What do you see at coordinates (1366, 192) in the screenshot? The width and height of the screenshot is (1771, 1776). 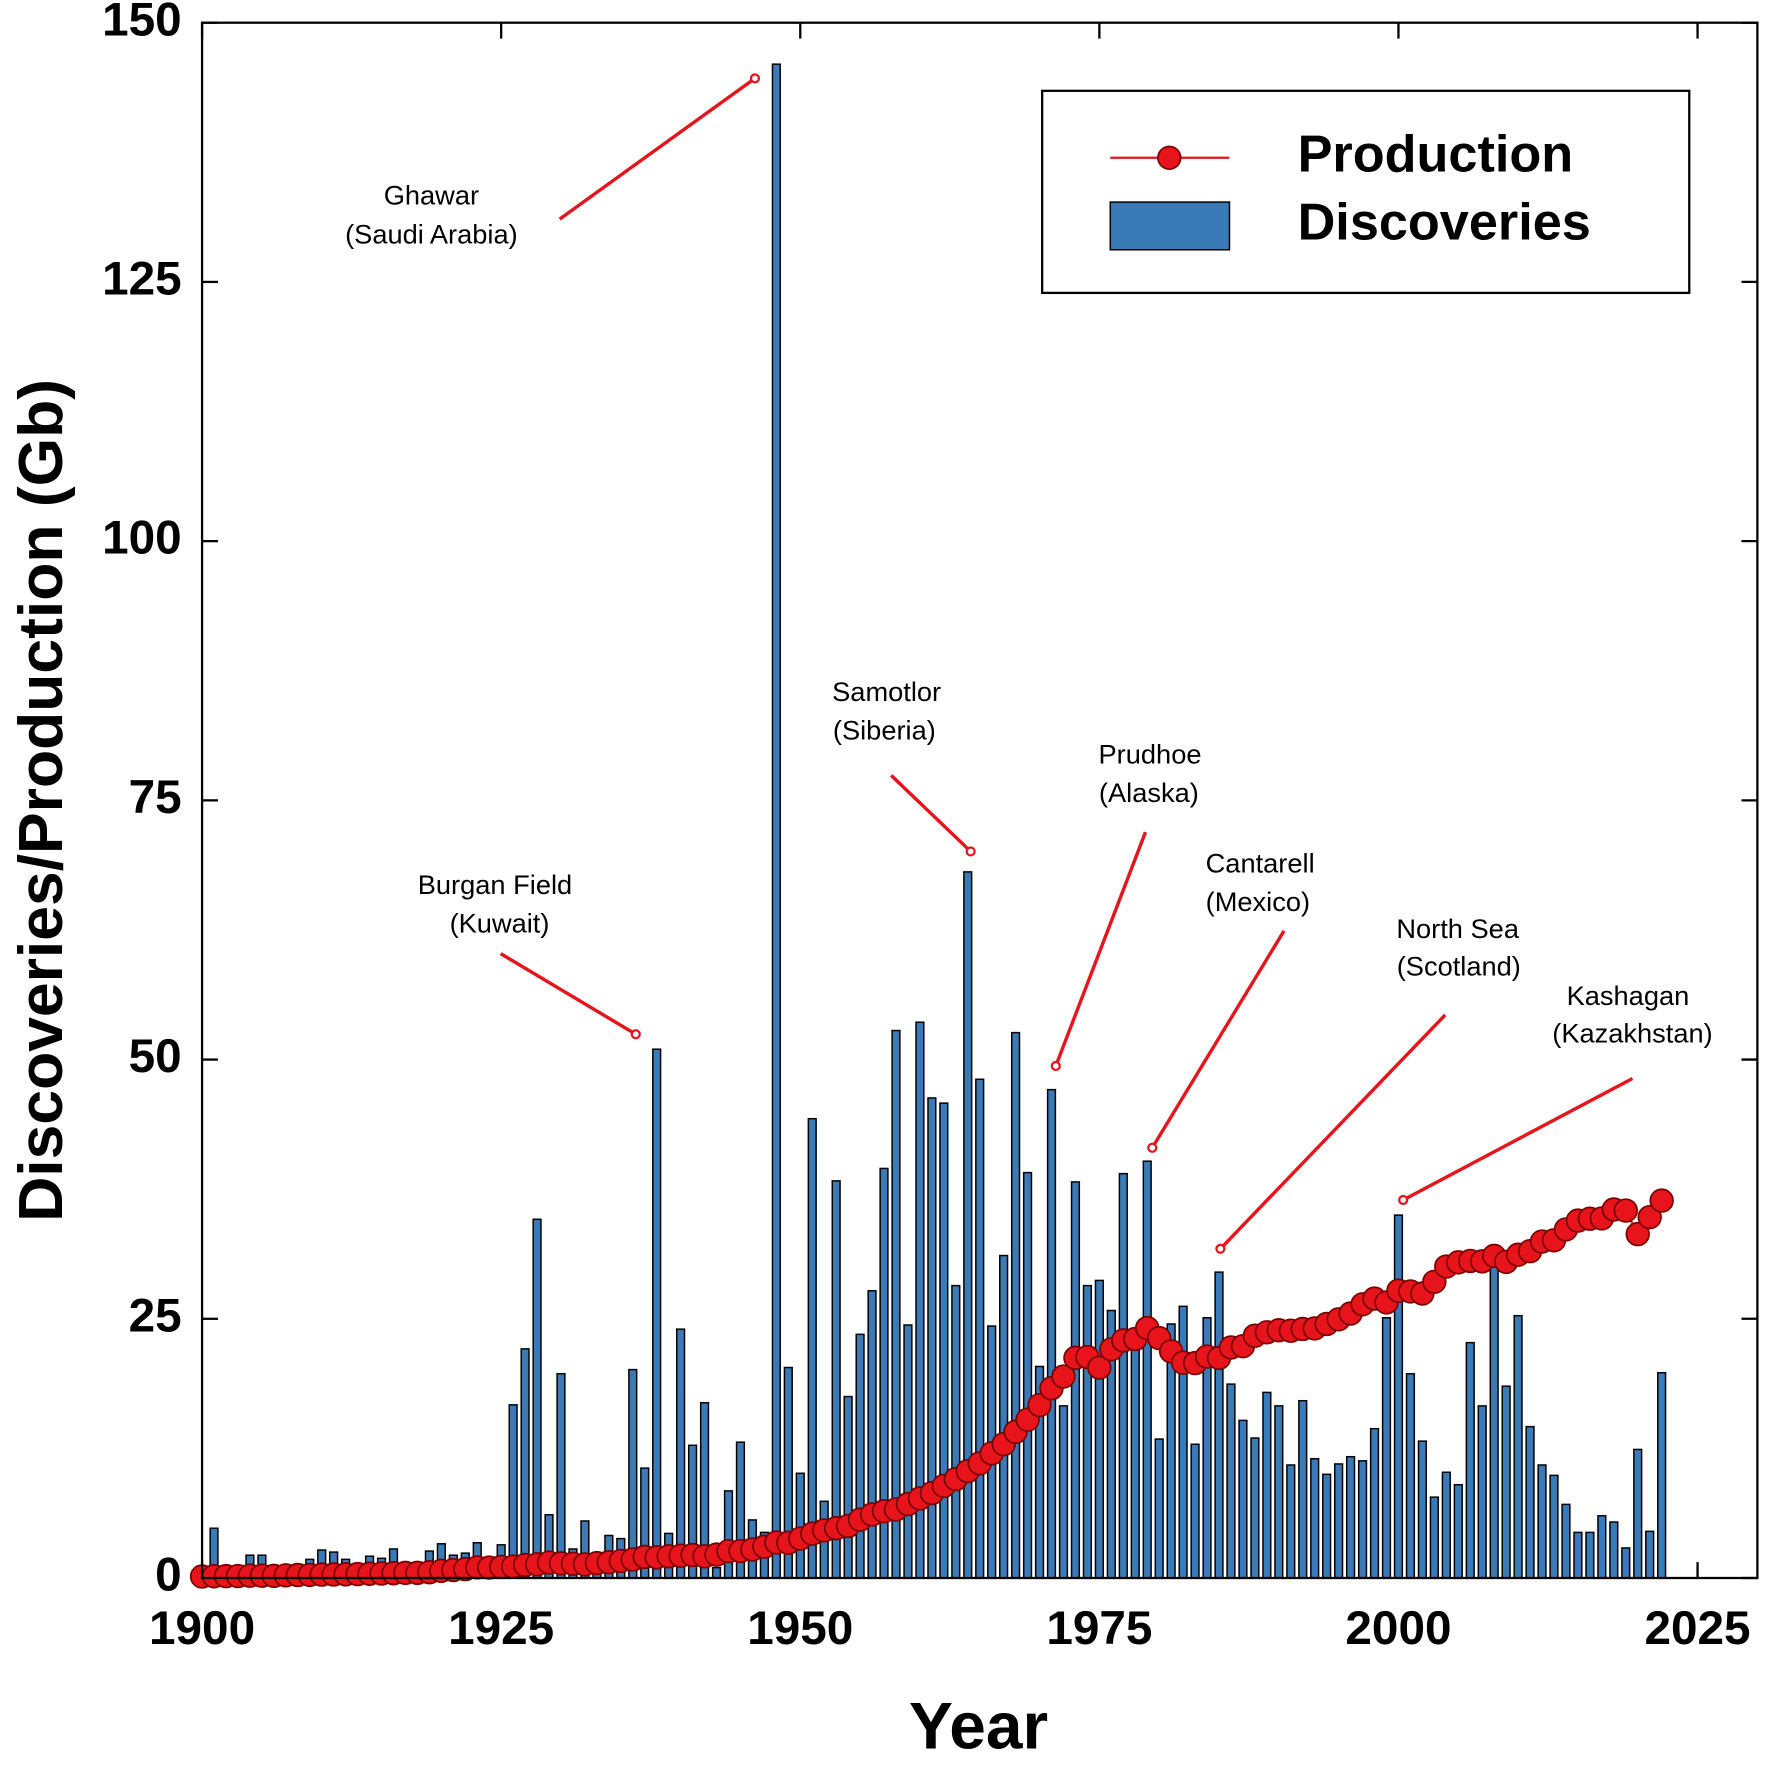 I see `legend-box` at bounding box center [1366, 192].